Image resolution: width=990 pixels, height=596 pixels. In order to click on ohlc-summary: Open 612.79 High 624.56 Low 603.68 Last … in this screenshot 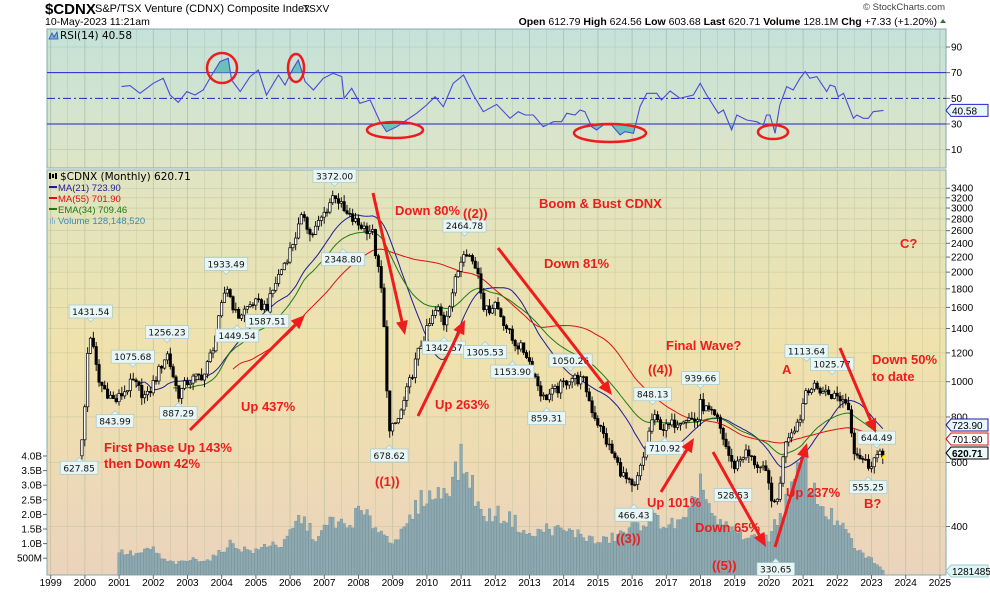, I will do `click(728, 22)`.